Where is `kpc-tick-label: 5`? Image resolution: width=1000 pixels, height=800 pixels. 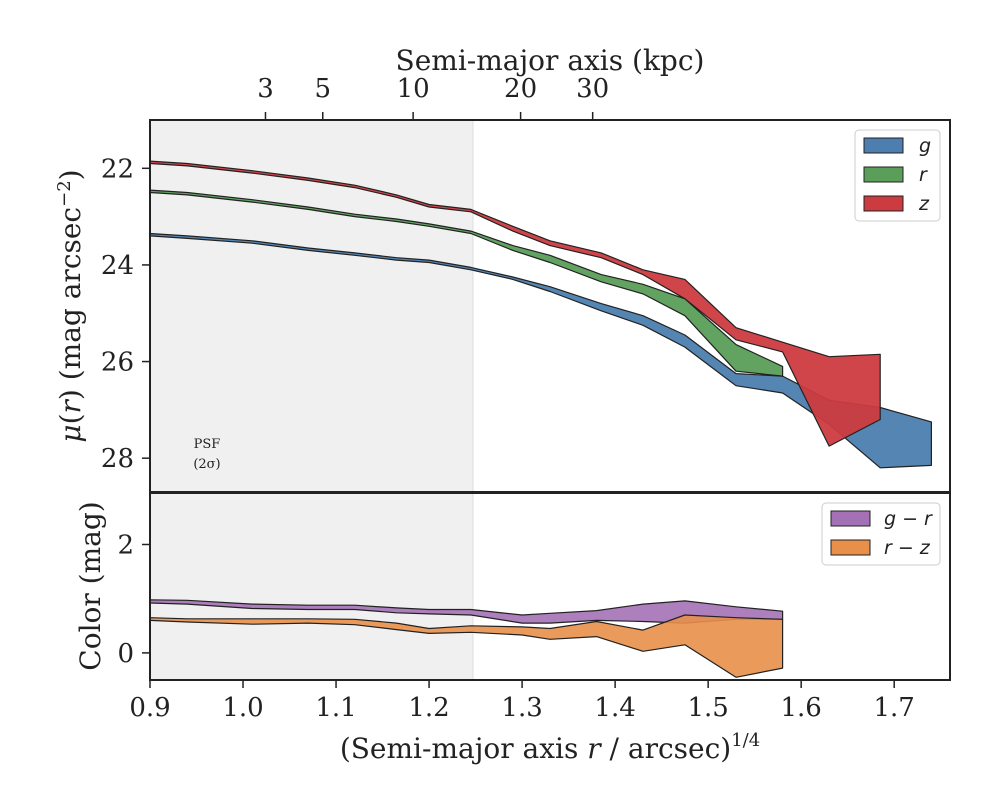 kpc-tick-label: 5 is located at coordinates (322, 89).